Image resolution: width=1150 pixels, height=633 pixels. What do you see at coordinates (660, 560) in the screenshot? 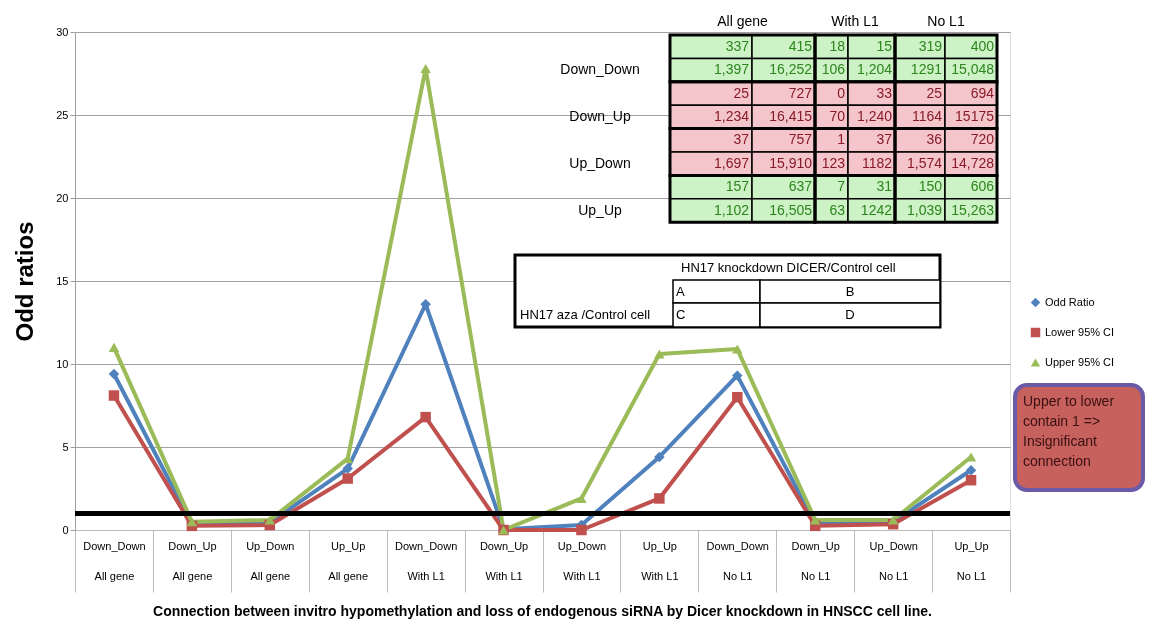
I see `category-label: Up_Up With L1` at bounding box center [660, 560].